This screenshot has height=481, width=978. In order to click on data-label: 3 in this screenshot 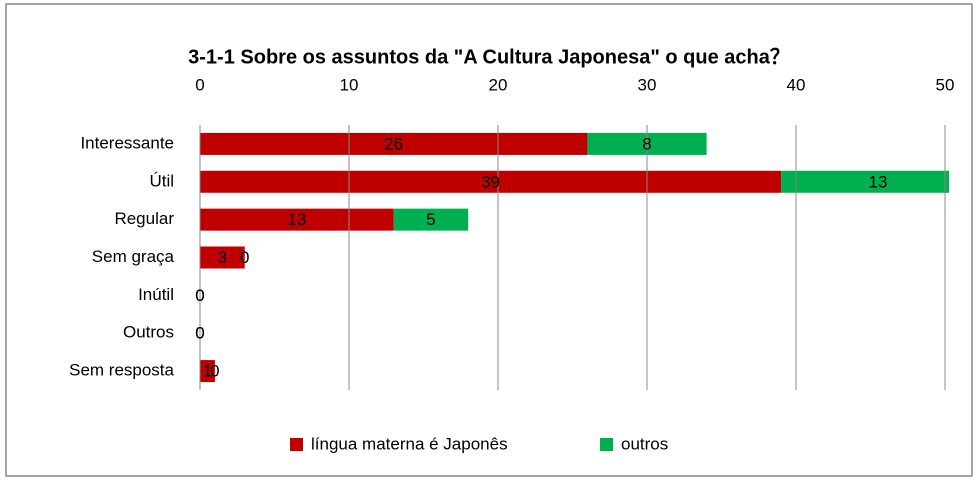, I will do `click(222, 257)`.